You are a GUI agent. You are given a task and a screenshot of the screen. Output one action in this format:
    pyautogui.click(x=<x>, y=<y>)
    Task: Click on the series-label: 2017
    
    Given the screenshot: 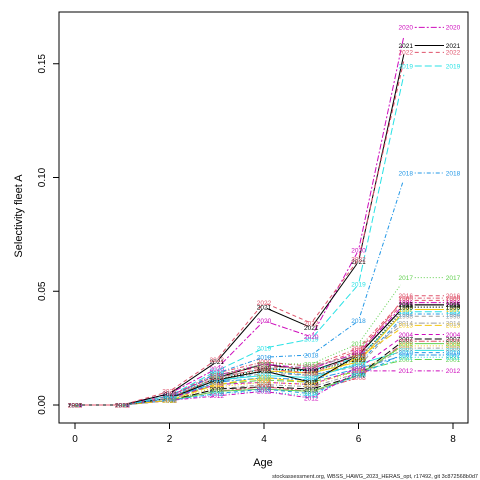 What is the action you would take?
    pyautogui.click(x=169, y=398)
    